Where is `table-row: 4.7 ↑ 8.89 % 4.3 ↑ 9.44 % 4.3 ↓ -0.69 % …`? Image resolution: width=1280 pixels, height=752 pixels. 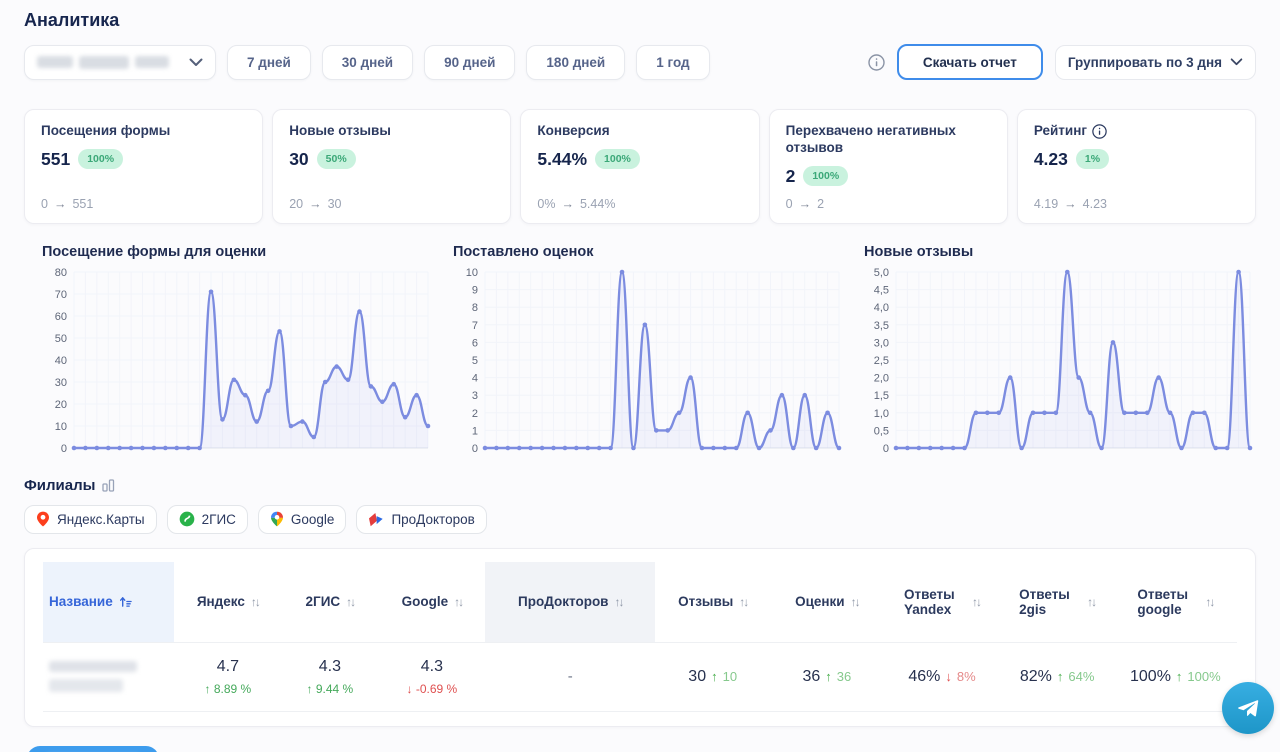
table-row: 4.7 ↑ 8.89 % 4.3 ↑ 9.44 % 4.3 ↓ -0.69 % … is located at coordinates (640, 676).